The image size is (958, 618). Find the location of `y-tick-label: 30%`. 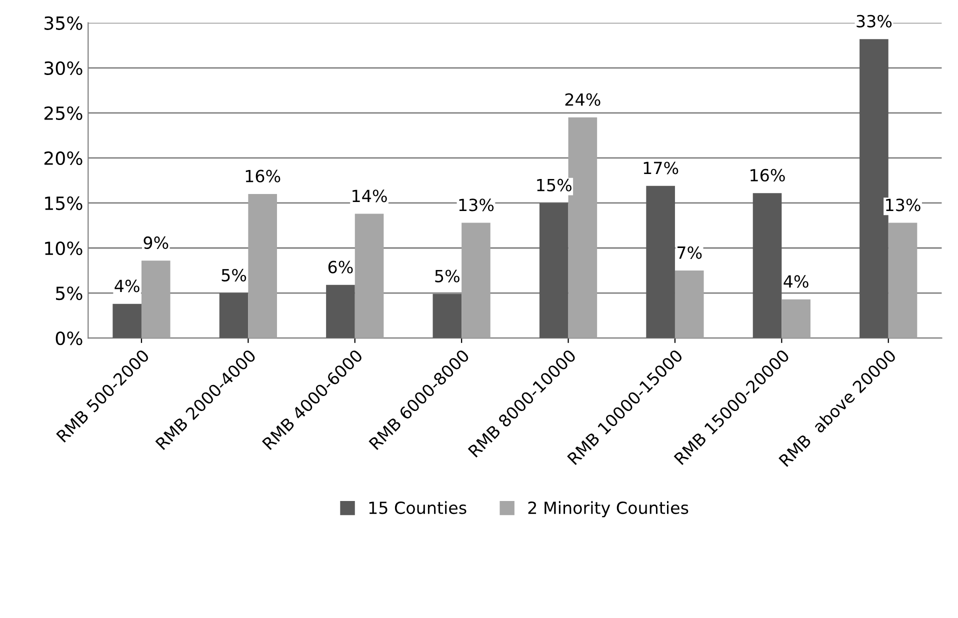

y-tick-label: 30% is located at coordinates (63, 68).